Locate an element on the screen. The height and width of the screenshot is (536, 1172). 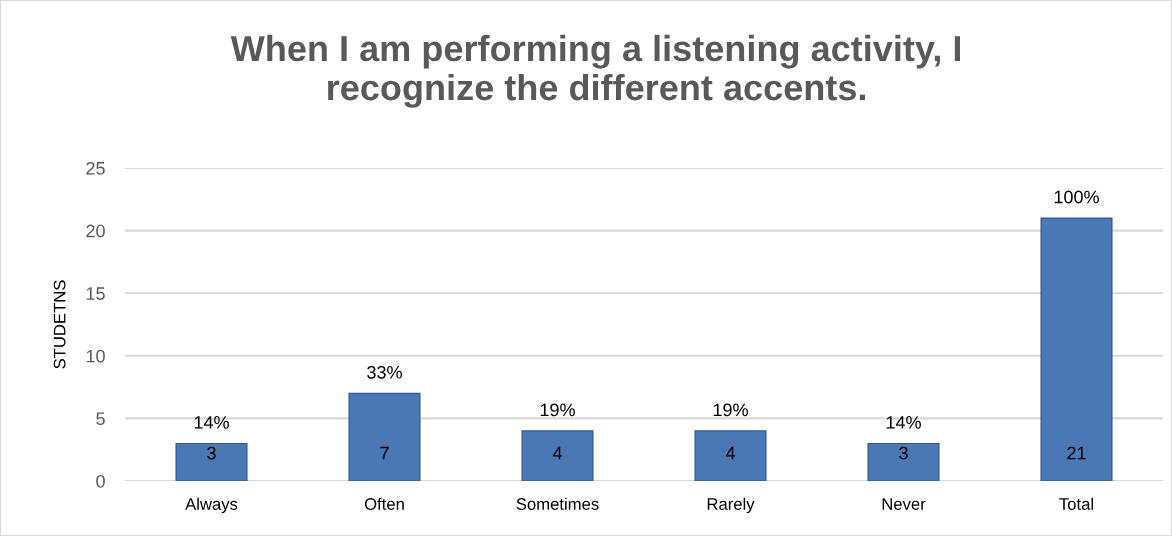
x-tick-label: Rarely is located at coordinates (731, 505).